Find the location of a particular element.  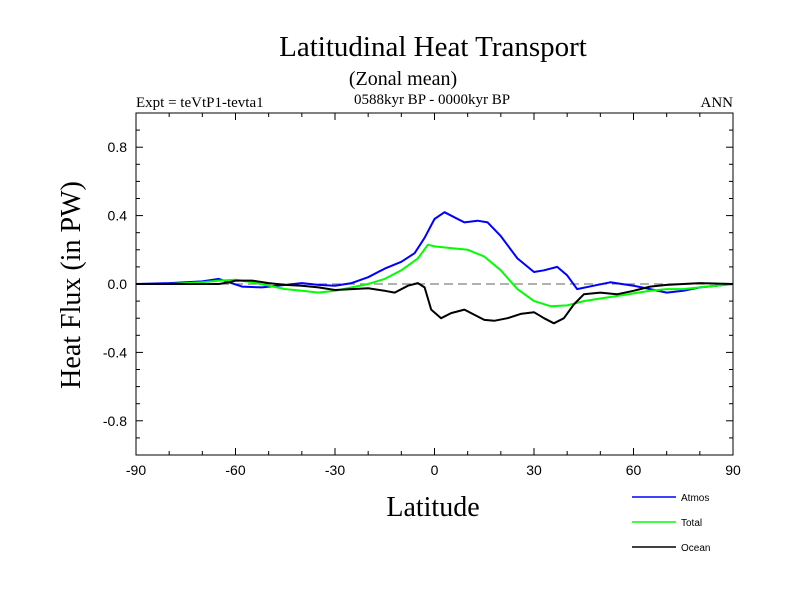

y-tick-label: -0.4 is located at coordinates (115, 352).